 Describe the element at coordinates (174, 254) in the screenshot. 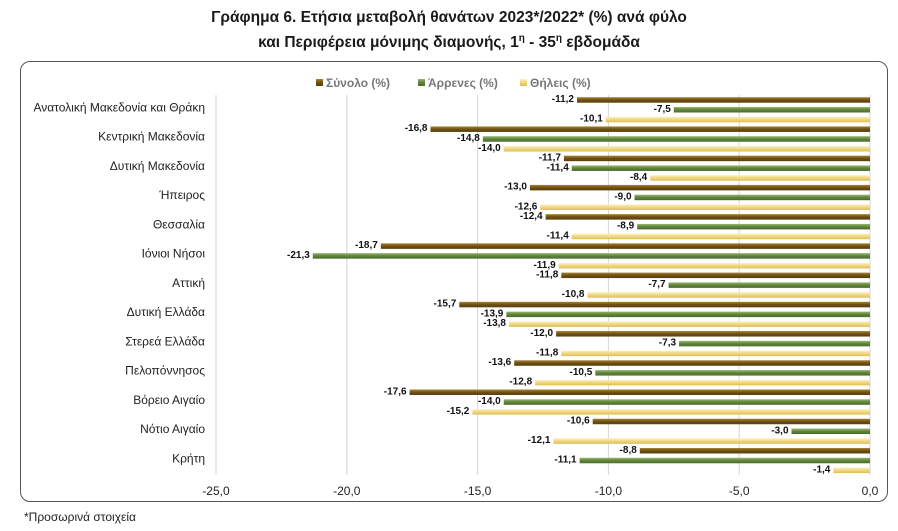

I see `category-label: Ιόνιοι Νήσοι` at that location.